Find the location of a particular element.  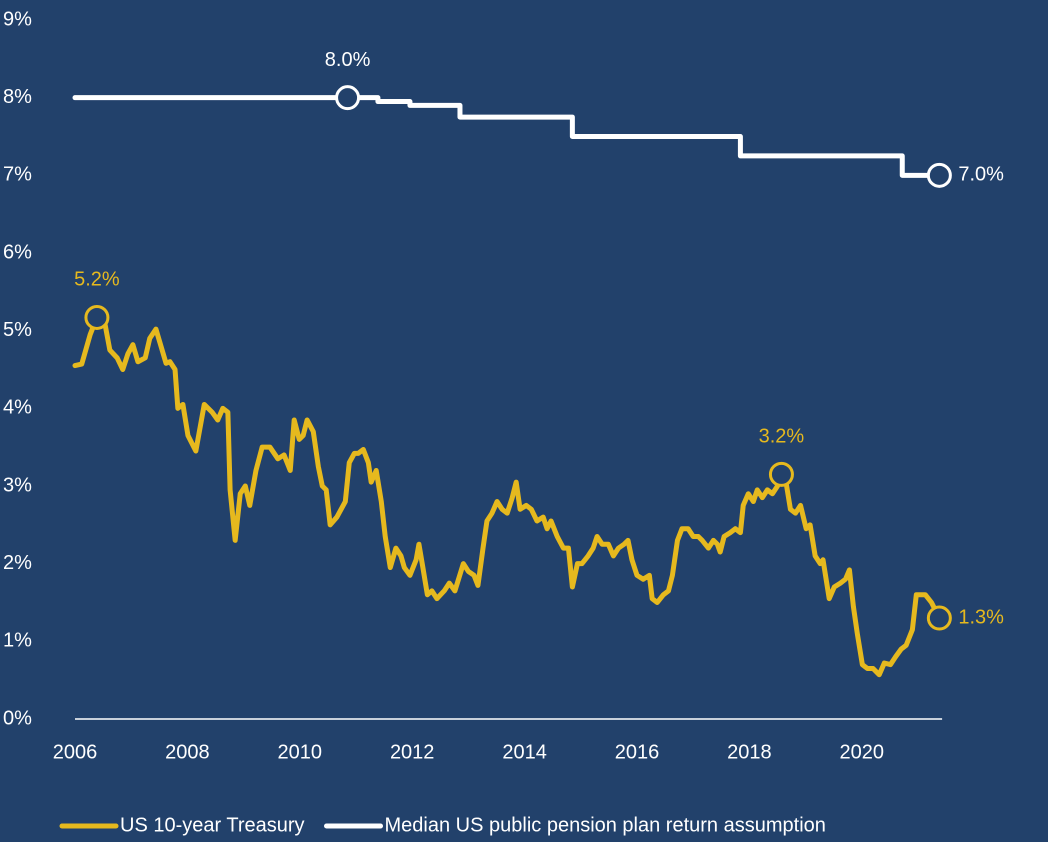

x-tick-label: 2012 is located at coordinates (412, 752).